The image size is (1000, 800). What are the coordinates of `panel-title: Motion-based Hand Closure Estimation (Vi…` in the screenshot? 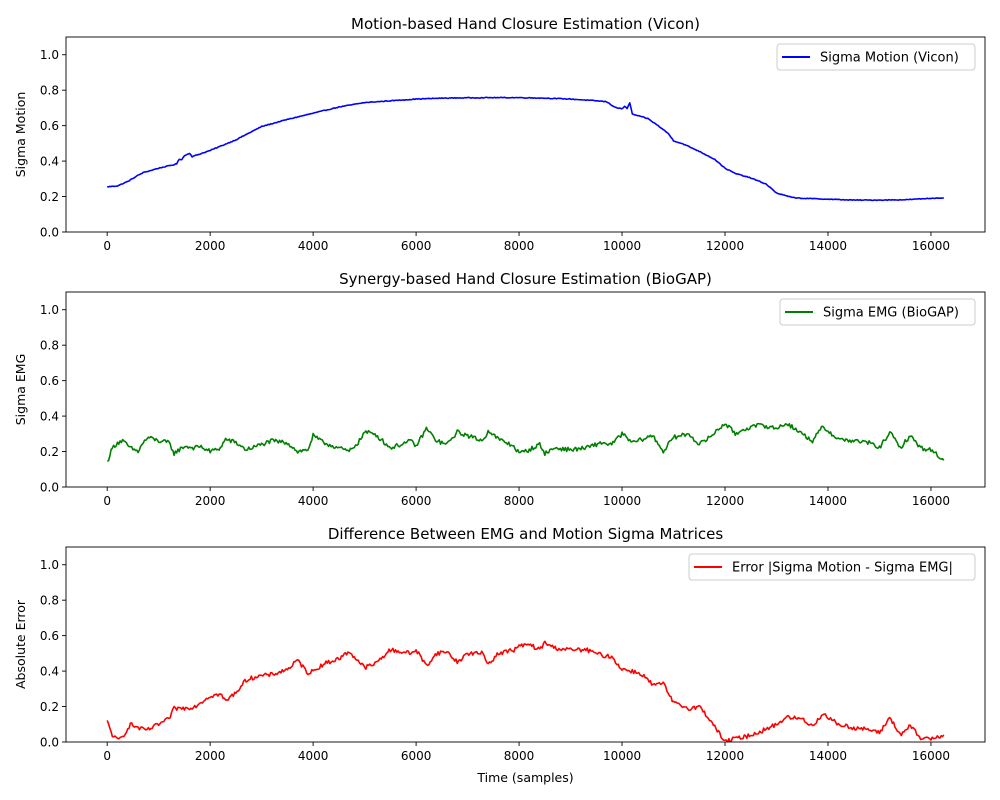 It's located at (525, 24).